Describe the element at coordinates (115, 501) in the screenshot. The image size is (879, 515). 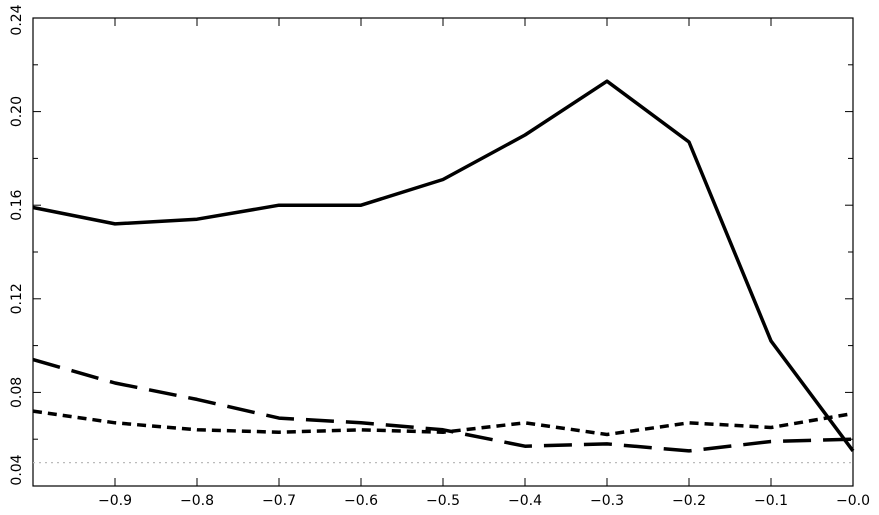
I see `x-tick-label: −0.9` at that location.